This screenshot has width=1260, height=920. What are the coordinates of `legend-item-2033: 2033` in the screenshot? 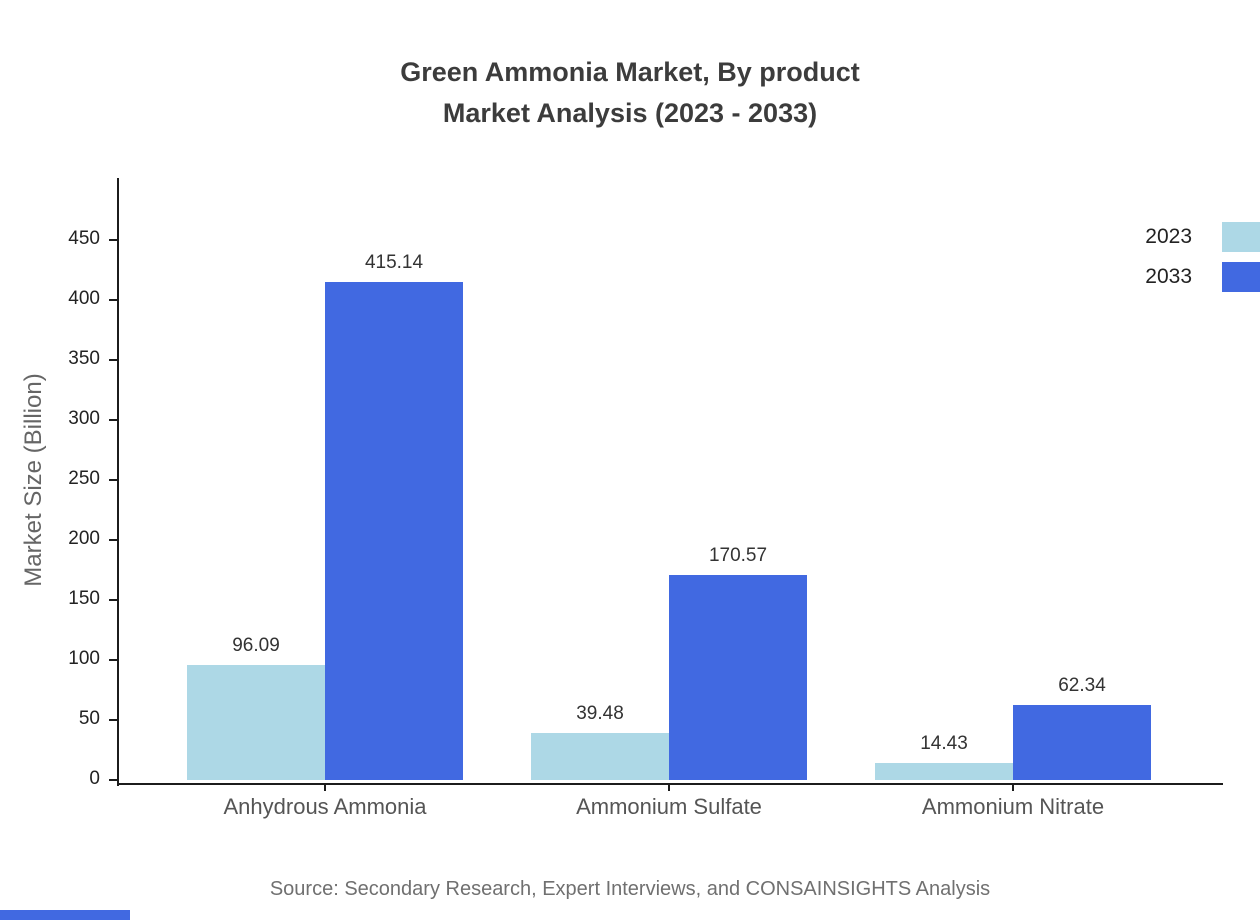 It's located at (1202, 277).